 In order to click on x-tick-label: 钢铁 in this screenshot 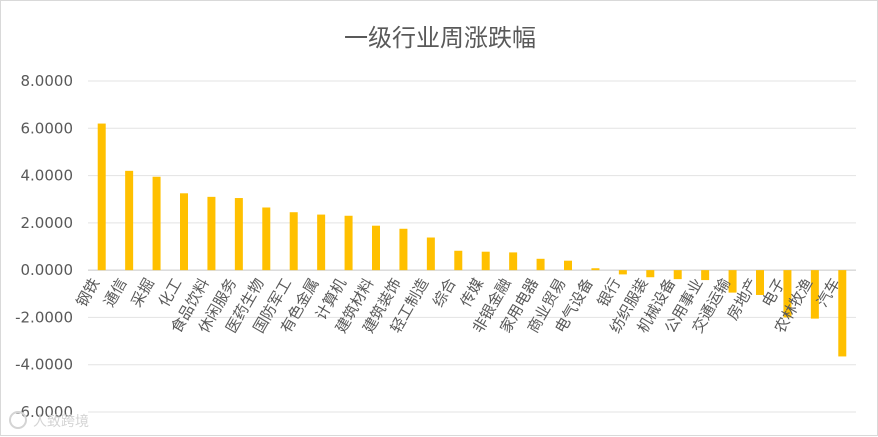, I will do `click(88, 292)`.